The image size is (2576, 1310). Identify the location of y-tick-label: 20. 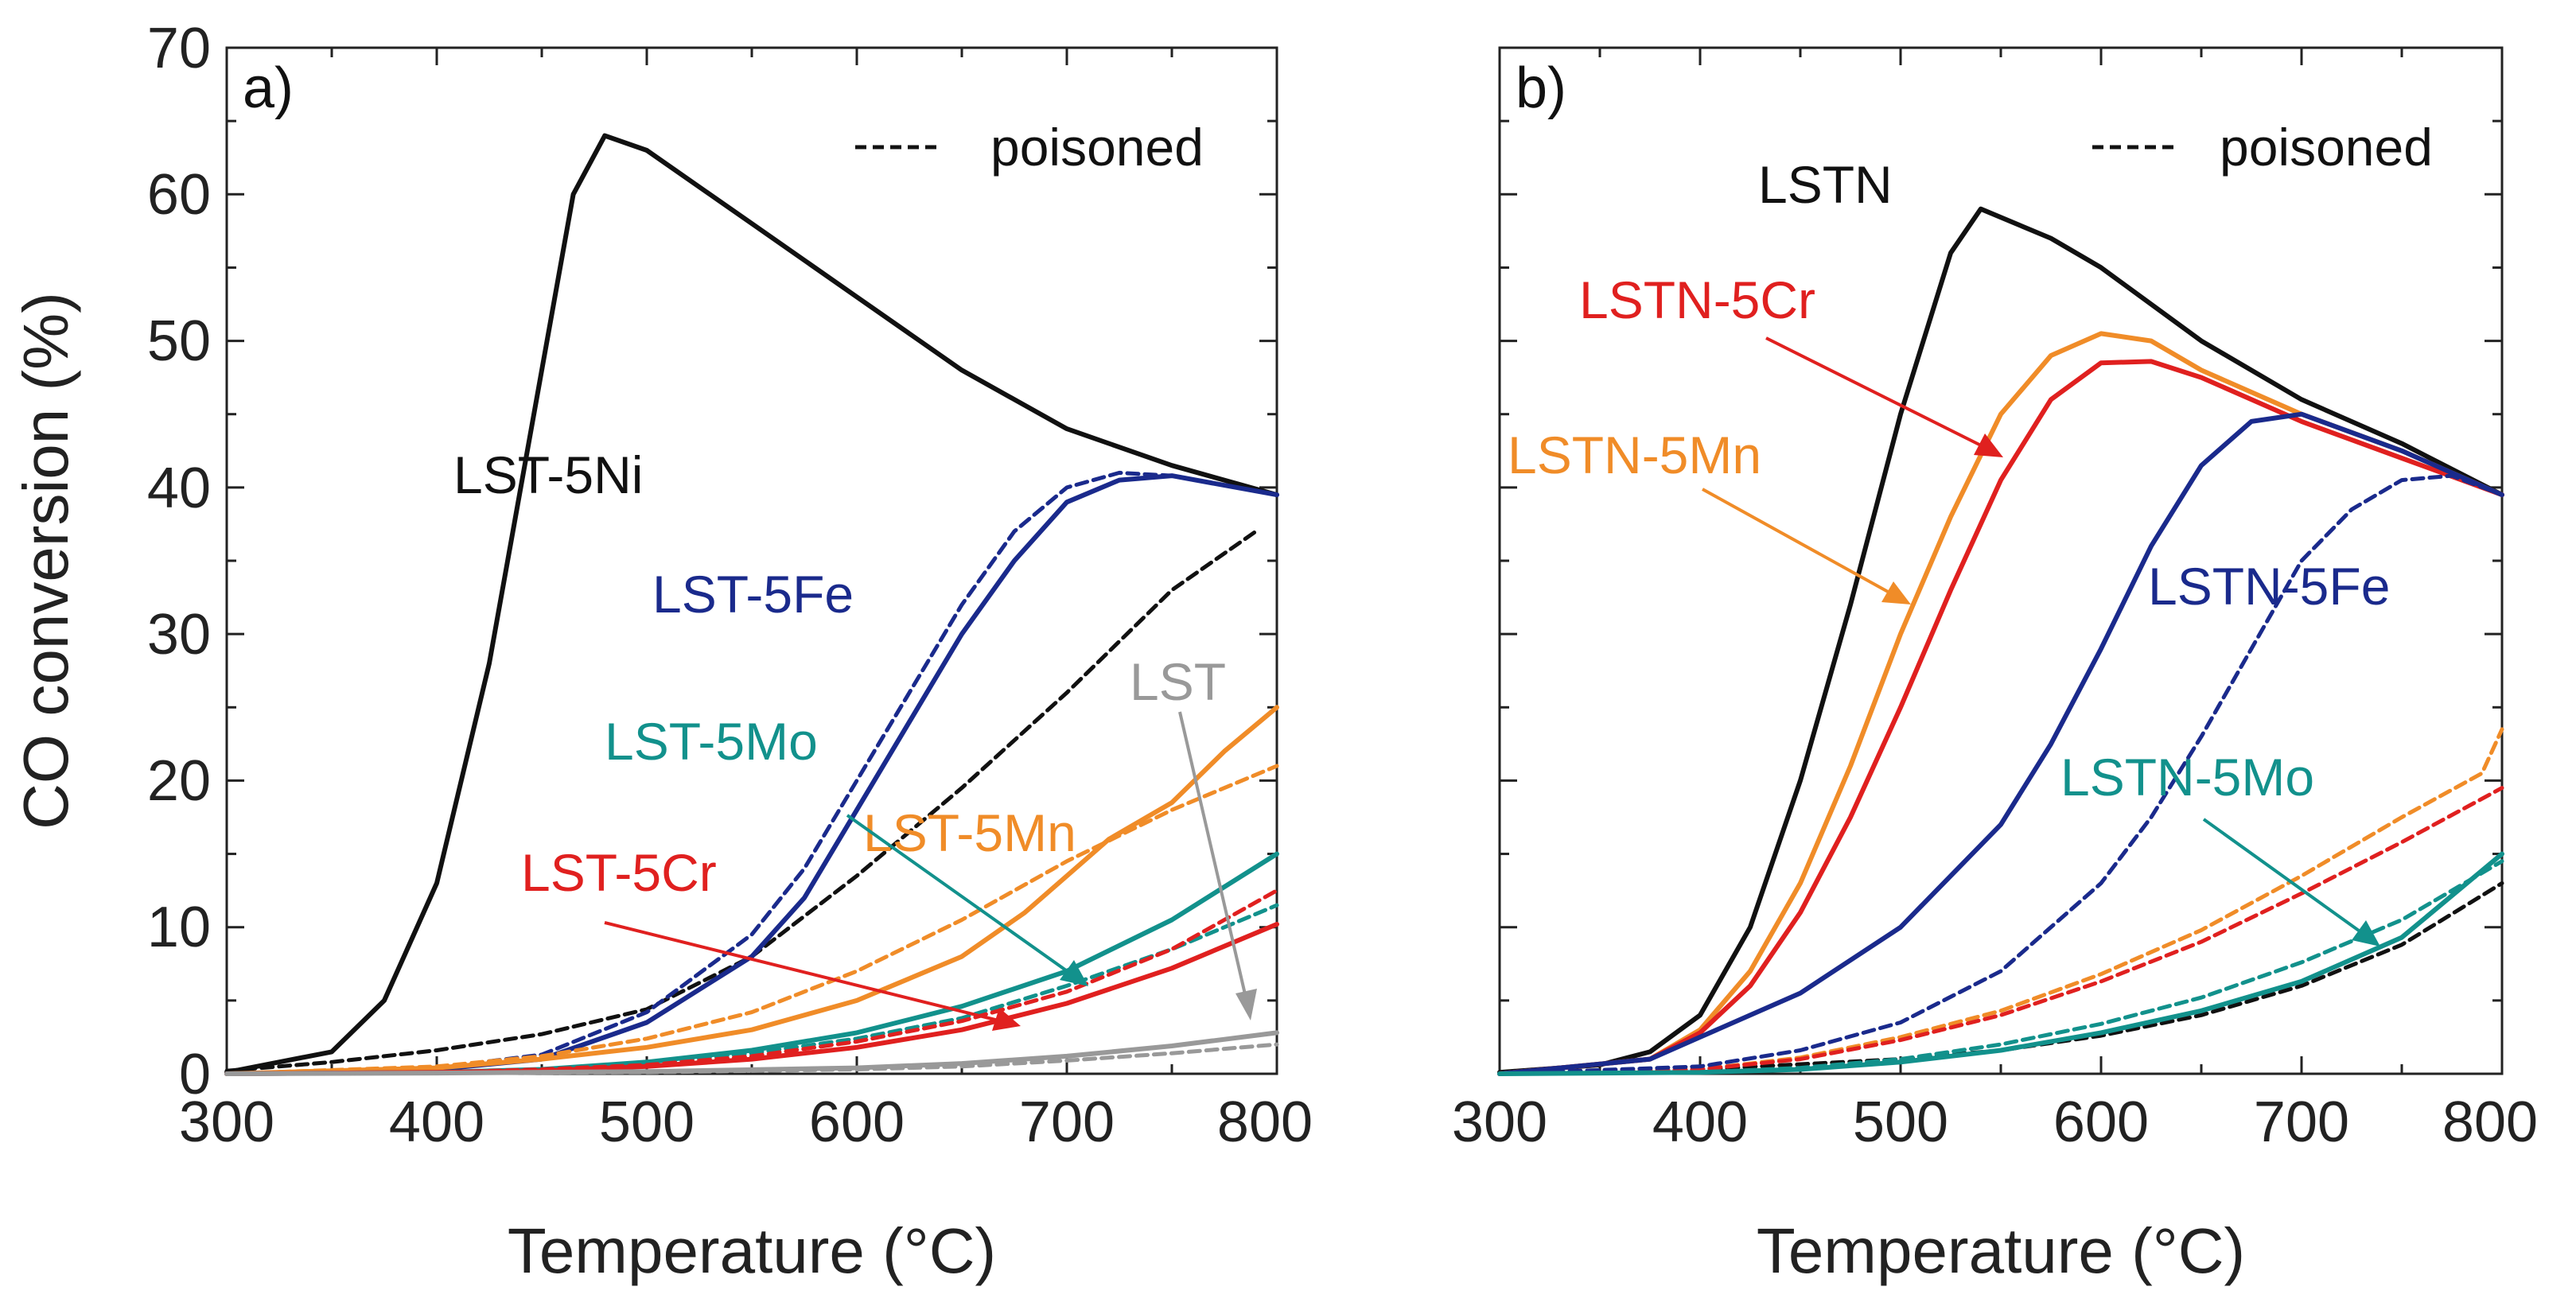
(179, 781).